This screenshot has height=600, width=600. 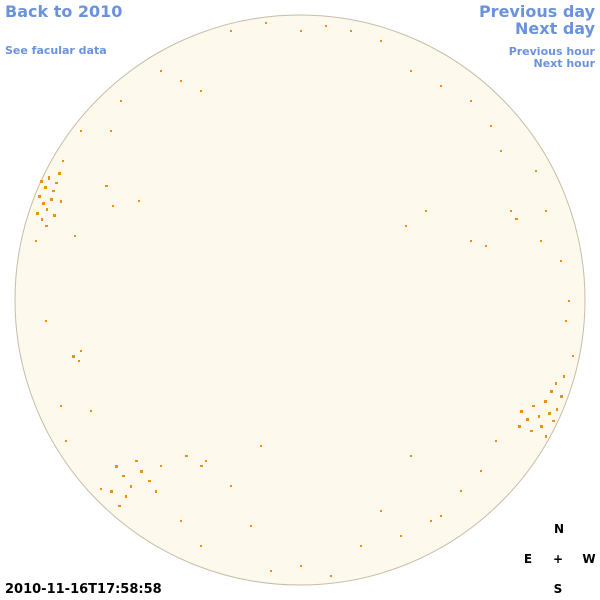 What do you see at coordinates (83, 589) in the screenshot?
I see `timestamp: 2010-11-16T17:58:58` at bounding box center [83, 589].